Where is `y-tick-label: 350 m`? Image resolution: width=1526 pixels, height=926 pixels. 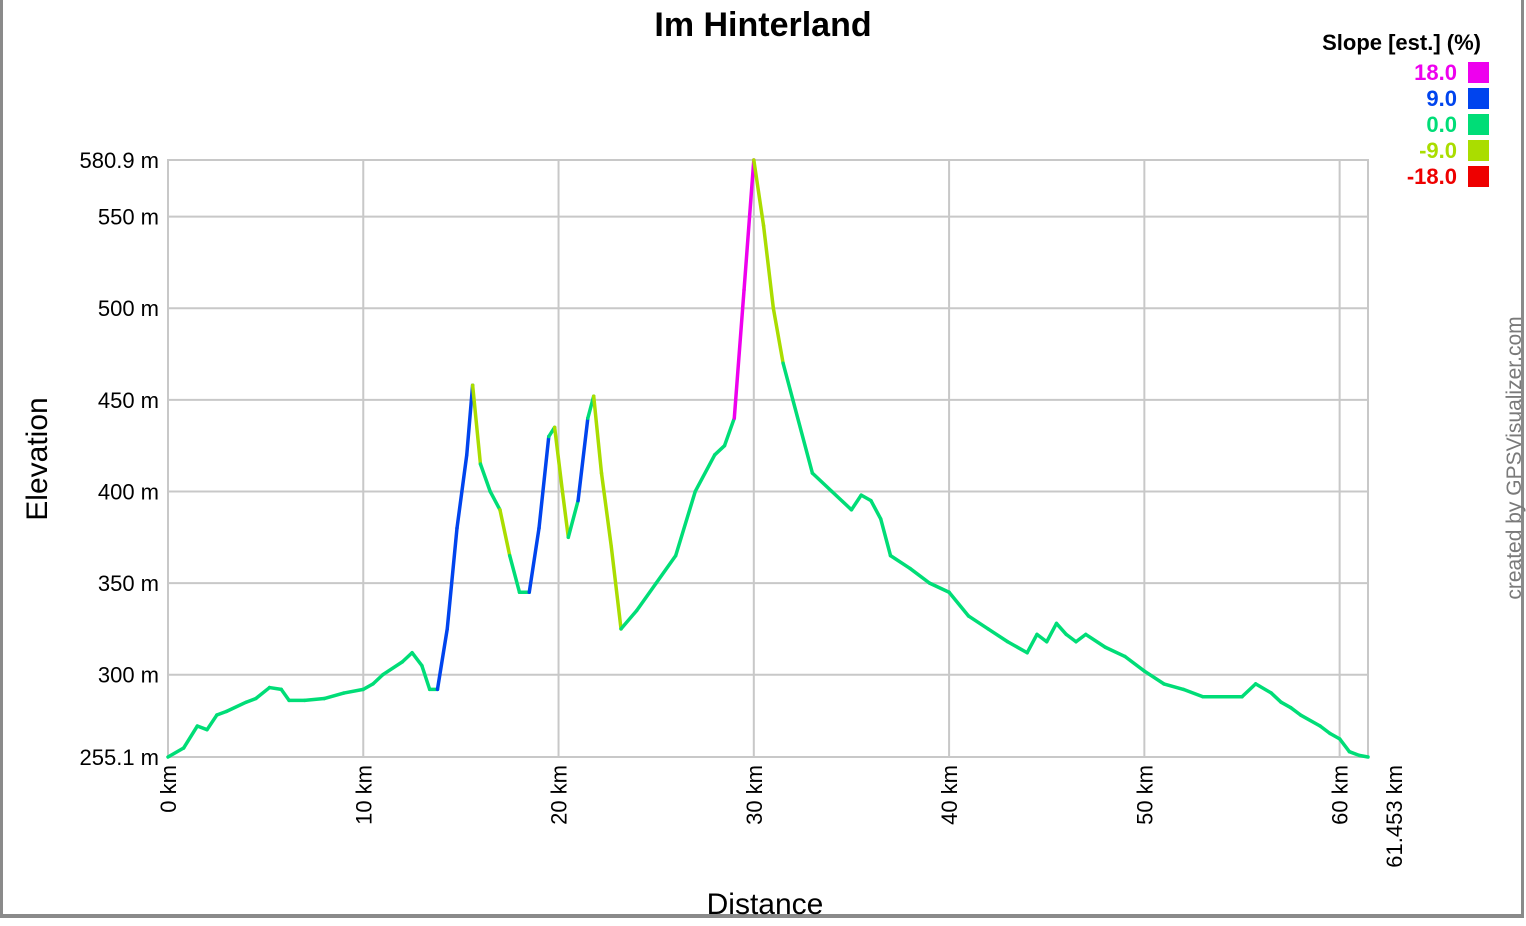 y-tick-label: 350 m is located at coordinates (128, 583).